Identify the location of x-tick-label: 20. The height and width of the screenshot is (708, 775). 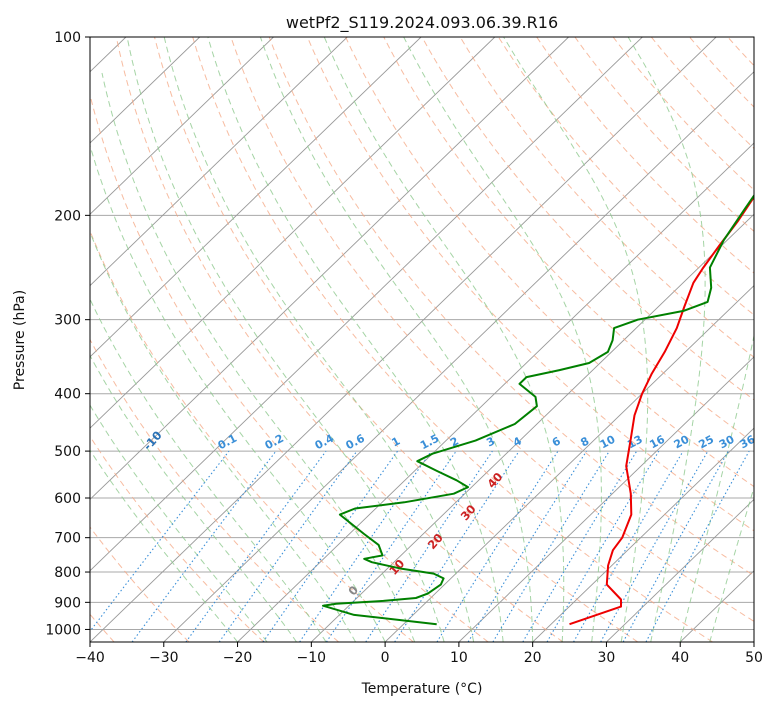
(533, 658).